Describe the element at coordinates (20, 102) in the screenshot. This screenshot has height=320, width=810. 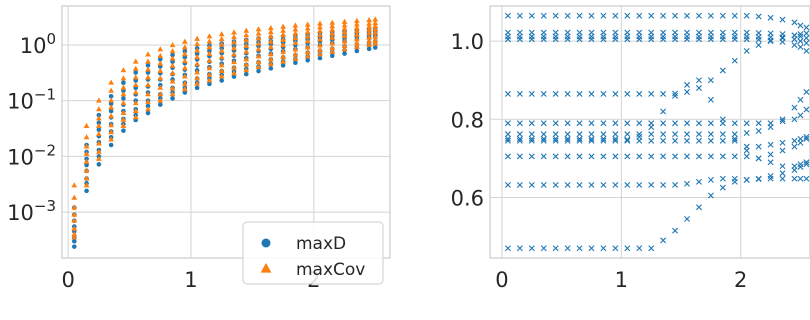
I see `tick-base: 10` at that location.